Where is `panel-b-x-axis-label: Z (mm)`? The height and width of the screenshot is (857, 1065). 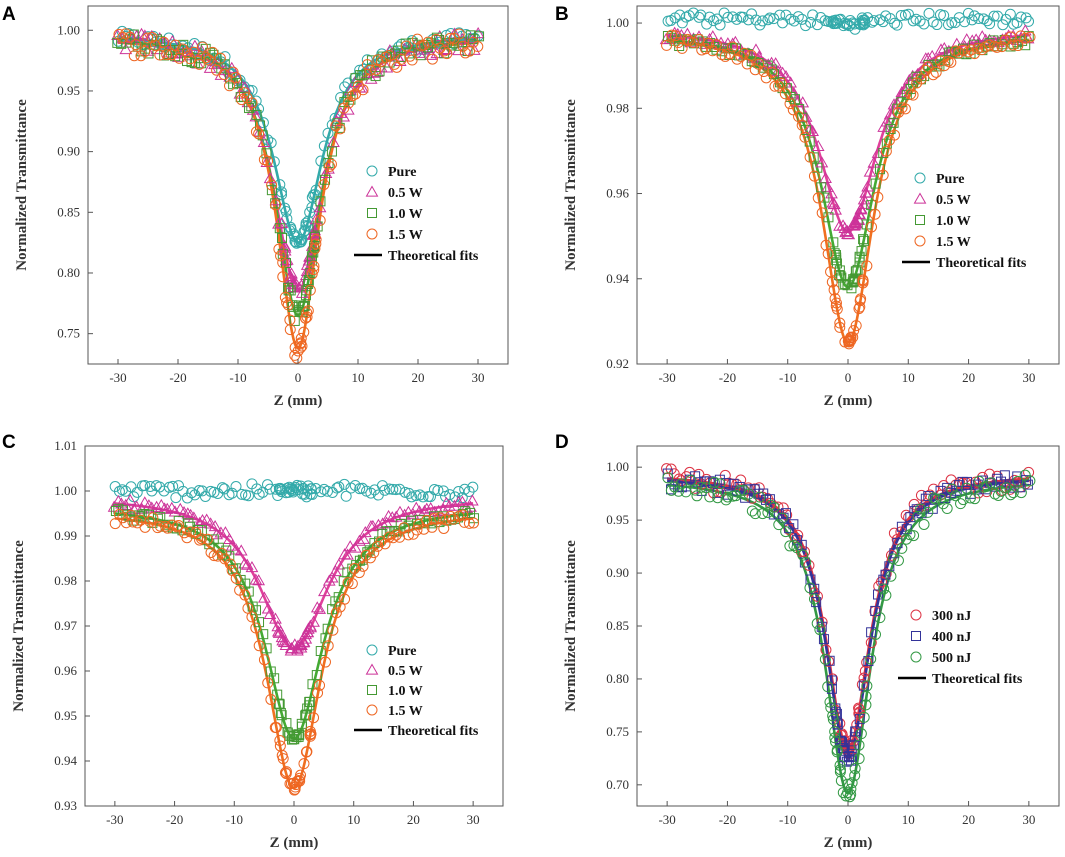 panel-b-x-axis-label: Z (mm) is located at coordinates (848, 401).